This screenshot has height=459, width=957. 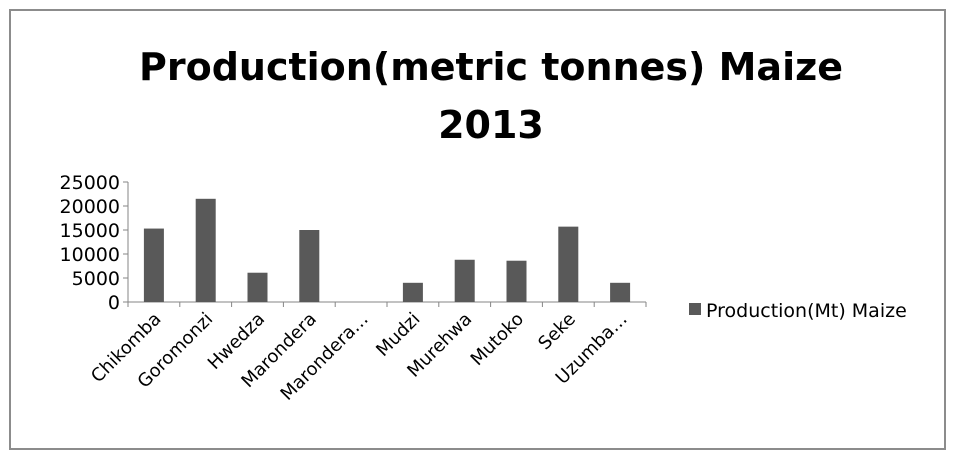 I want to click on legend-label: Production(Mt) Maize, so click(x=806, y=311).